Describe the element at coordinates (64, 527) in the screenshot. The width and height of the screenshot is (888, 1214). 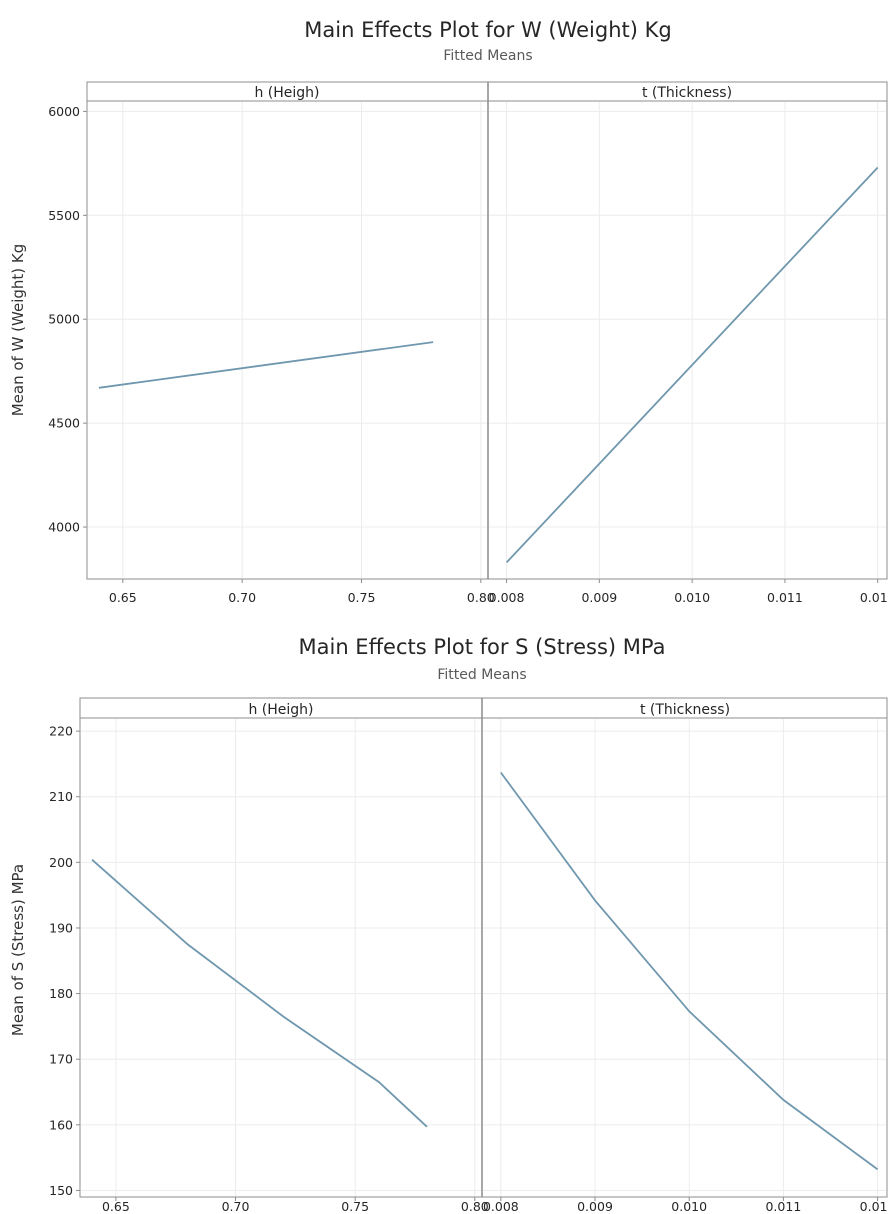
I see `y-tick-label: 4000` at that location.